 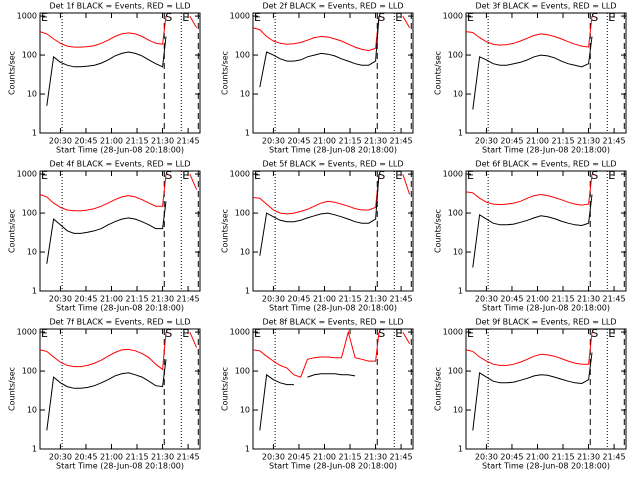 I want to click on chart-title: Det 9f BLACK = Events, RED = LLD, so click(x=545, y=322).